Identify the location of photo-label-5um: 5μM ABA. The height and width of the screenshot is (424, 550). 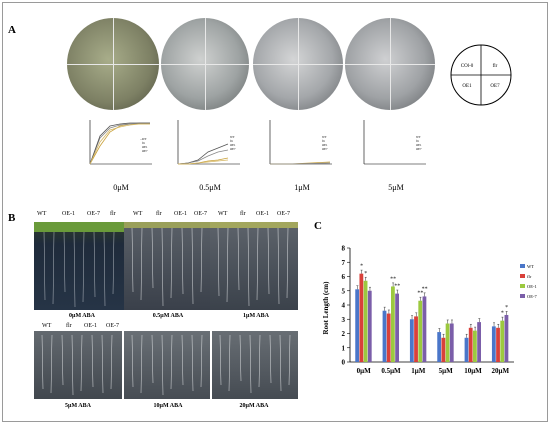
(78, 406).